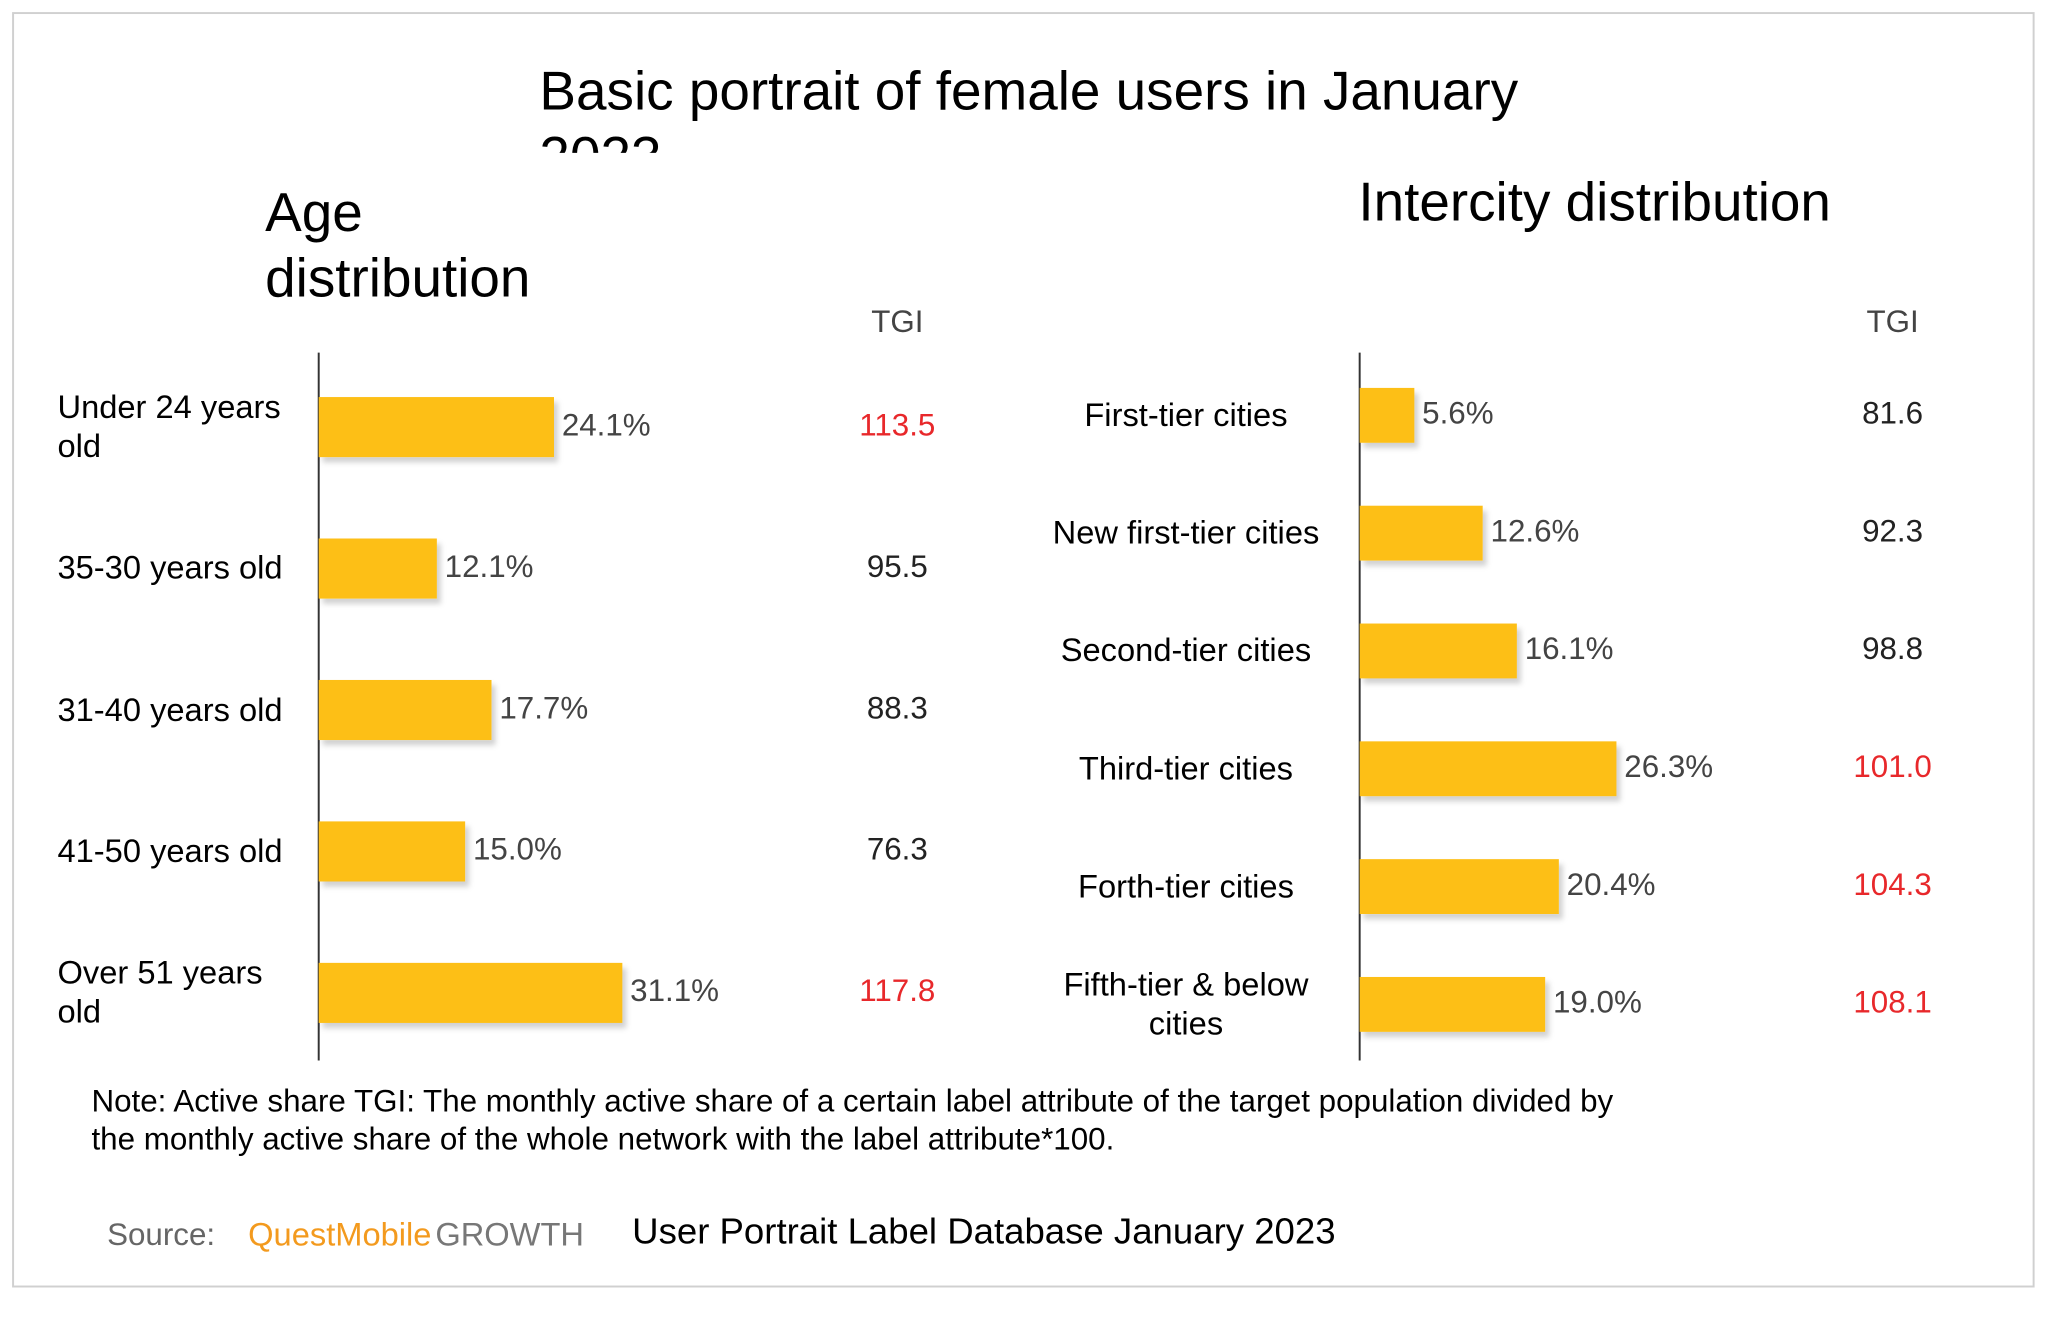  I want to click on category-label-box: 35-30 years old, so click(170, 568).